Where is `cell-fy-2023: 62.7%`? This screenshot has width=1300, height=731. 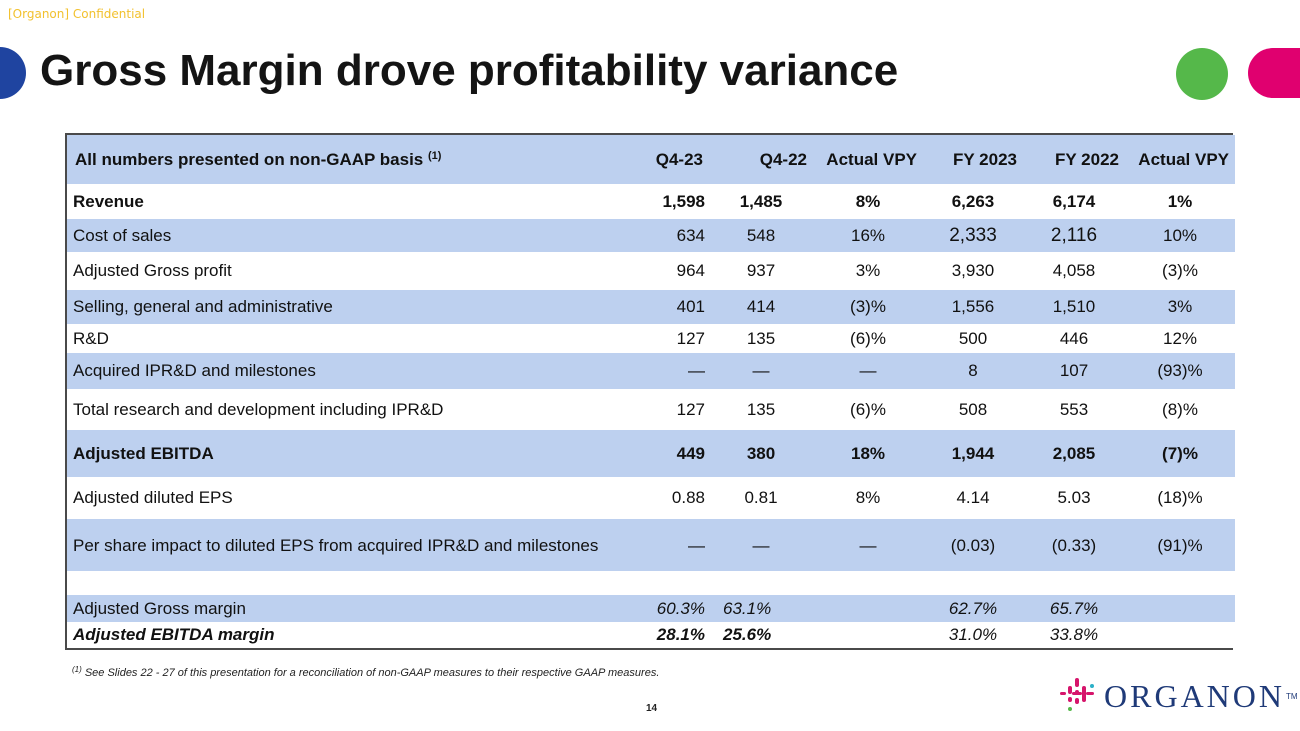
cell-fy-2023: 62.7% is located at coordinates (973, 608).